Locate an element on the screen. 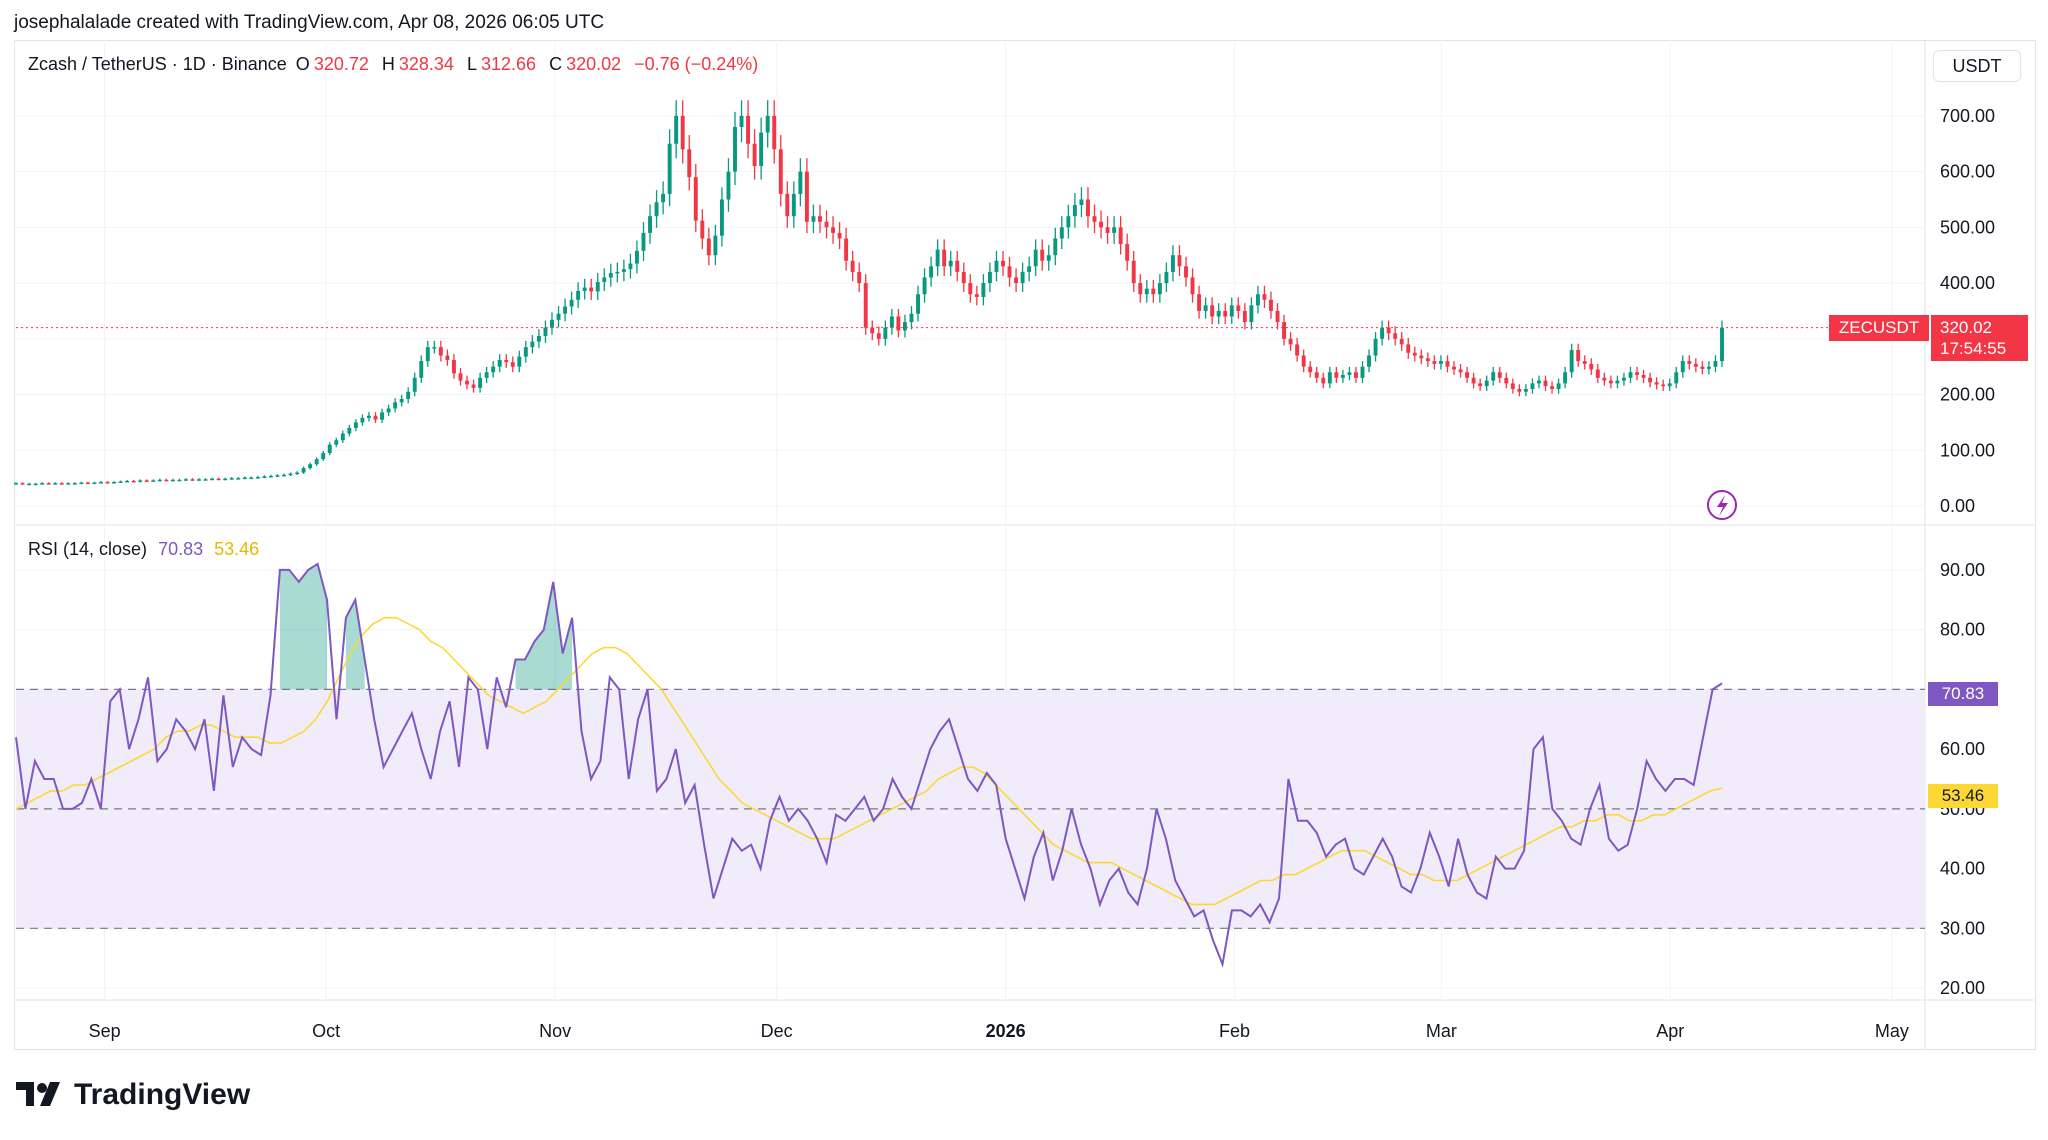 Image resolution: width=2048 pixels, height=1140 pixels. tradingview-logo: TradingView is located at coordinates (133, 1095).